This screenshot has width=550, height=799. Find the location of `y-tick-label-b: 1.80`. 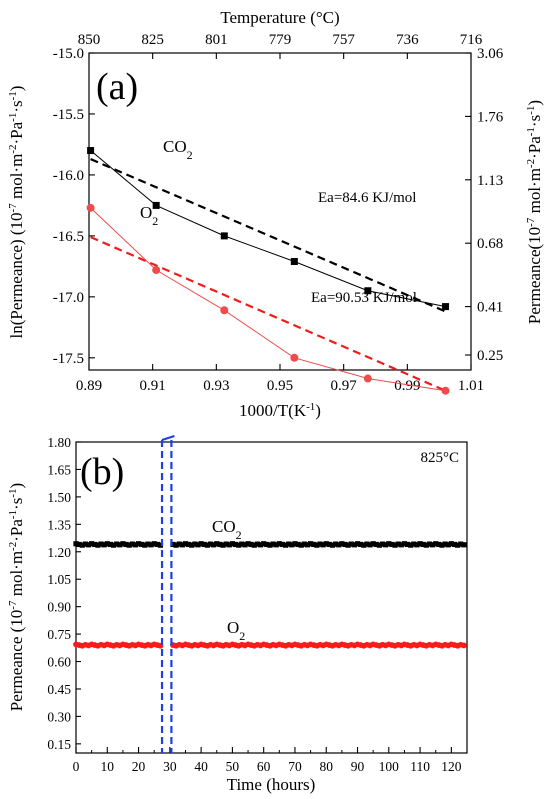

y-tick-label-b: 1.80 is located at coordinates (59, 442).